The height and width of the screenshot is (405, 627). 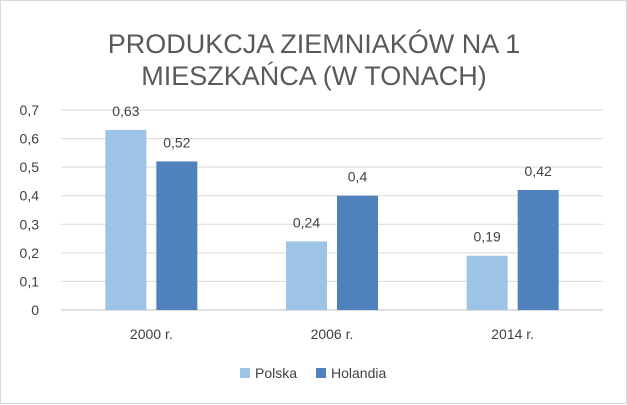 What do you see at coordinates (151, 334) in the screenshot?
I see `x-tick-label: 2000 r.` at bounding box center [151, 334].